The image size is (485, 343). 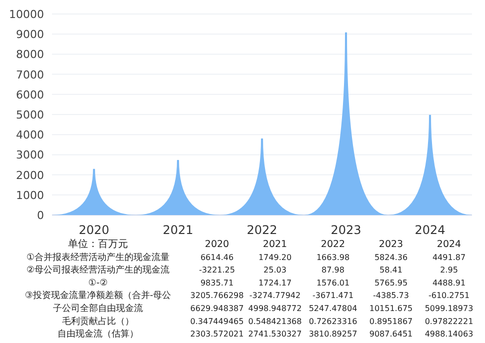 What do you see at coordinates (217, 270) in the screenshot?
I see `data-label: -3221.25` at bounding box center [217, 270].